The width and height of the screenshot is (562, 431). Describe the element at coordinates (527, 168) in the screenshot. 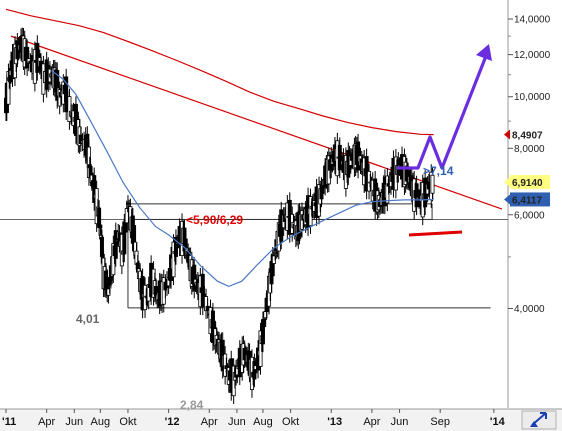

I see `price-badges: 8,4907 6,9140 6,4117` at that location.